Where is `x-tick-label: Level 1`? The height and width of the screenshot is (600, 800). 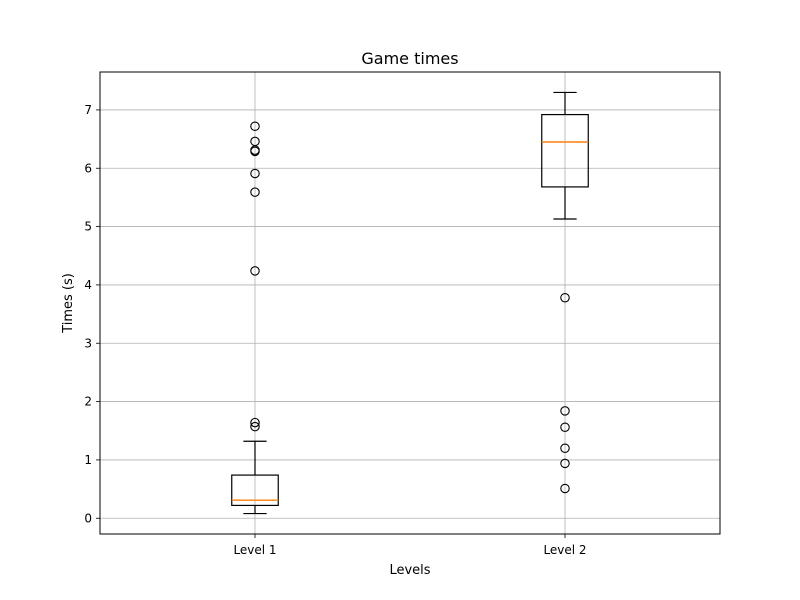
x-tick-label: Level 1 is located at coordinates (254, 550).